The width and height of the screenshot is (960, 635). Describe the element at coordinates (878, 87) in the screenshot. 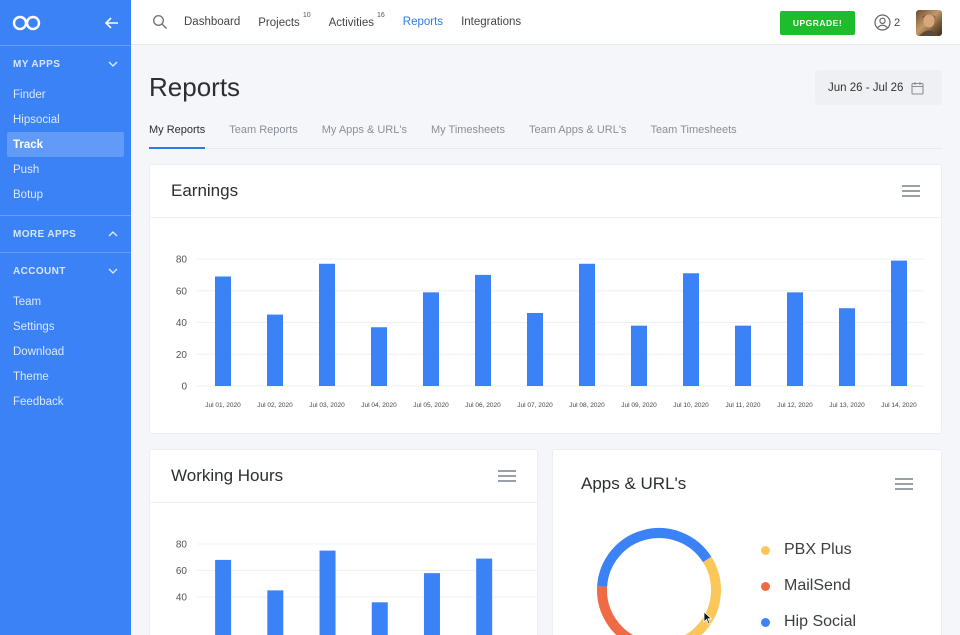

I see `date-range-picker: Jun 26 - Jul 26` at that location.